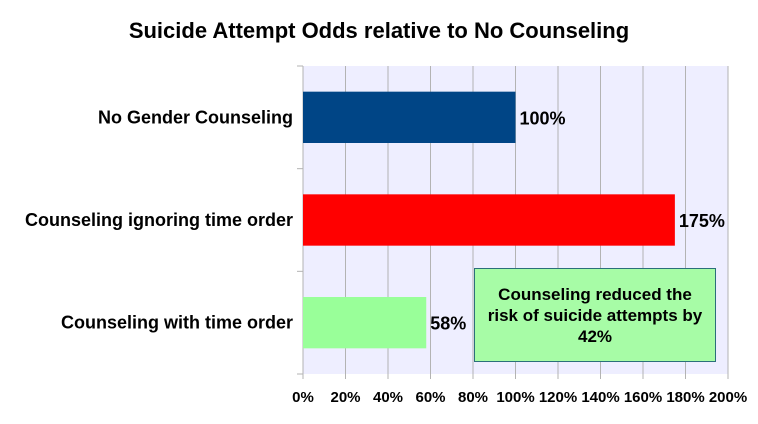 This screenshot has height=424, width=758. I want to click on x-tick-label: 0%, so click(303, 397).